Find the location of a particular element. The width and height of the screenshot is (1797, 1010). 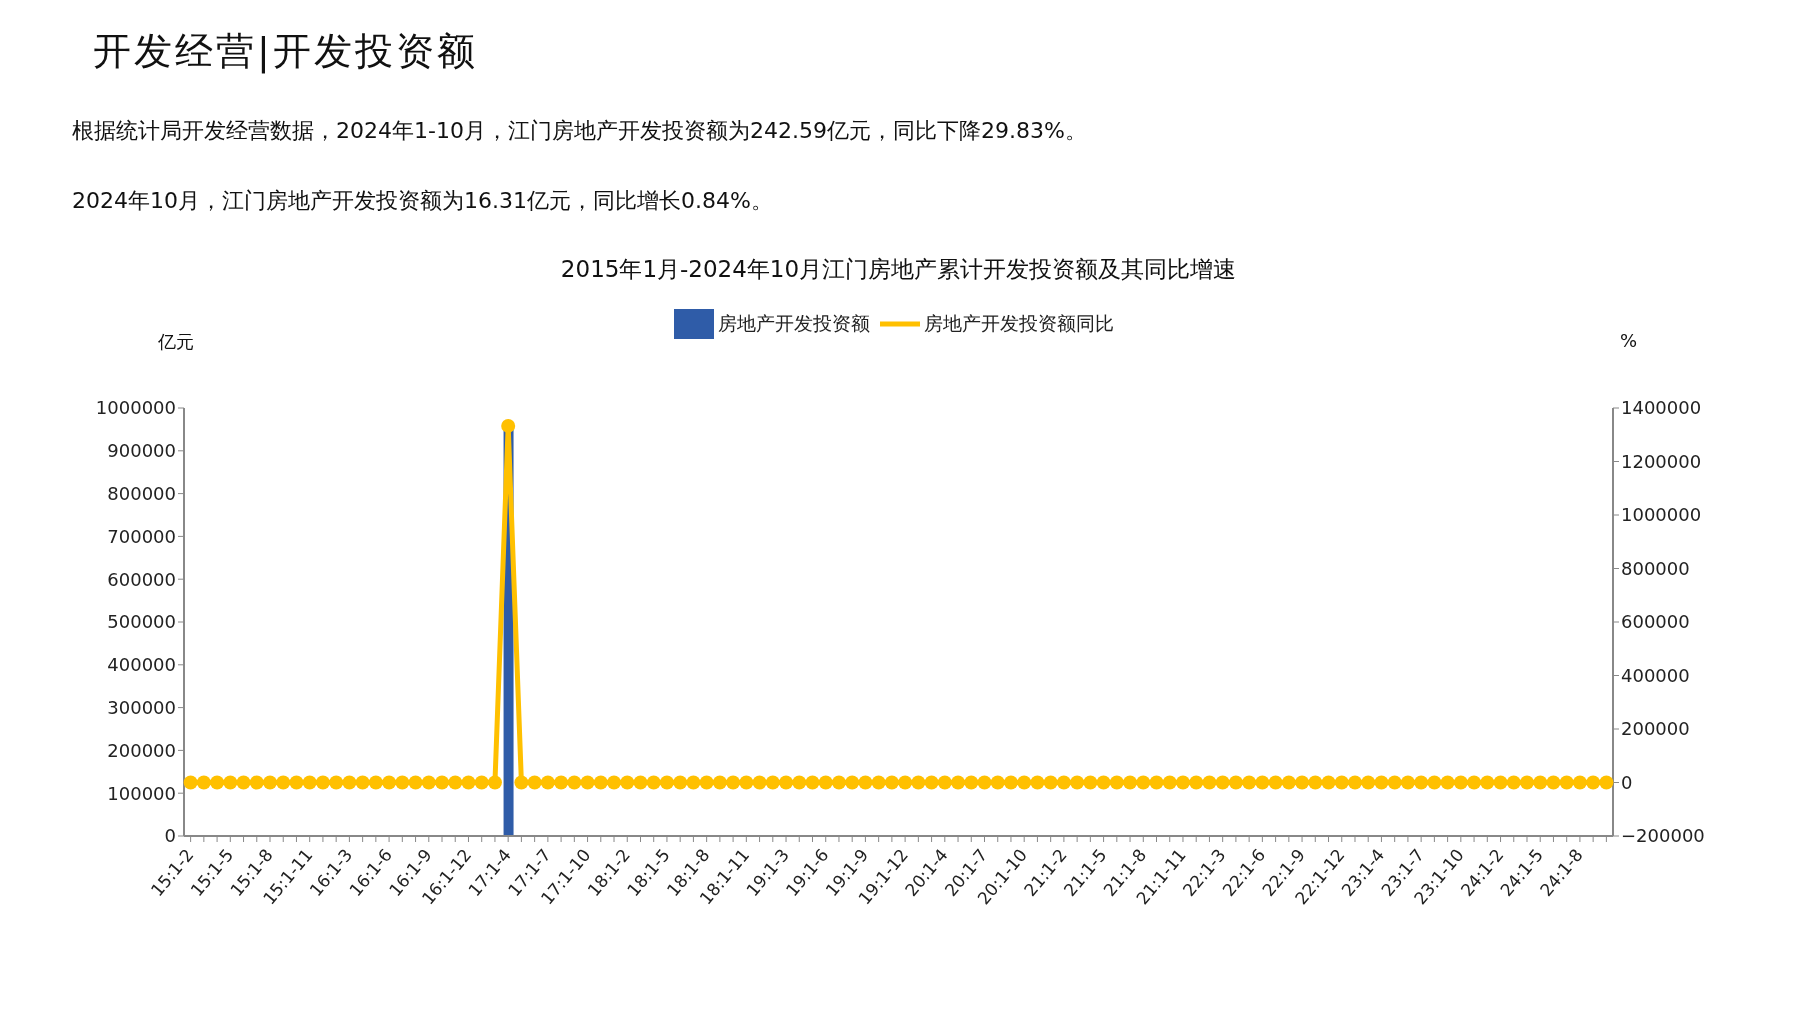

y-tick-label: 600000 is located at coordinates (141, 579).